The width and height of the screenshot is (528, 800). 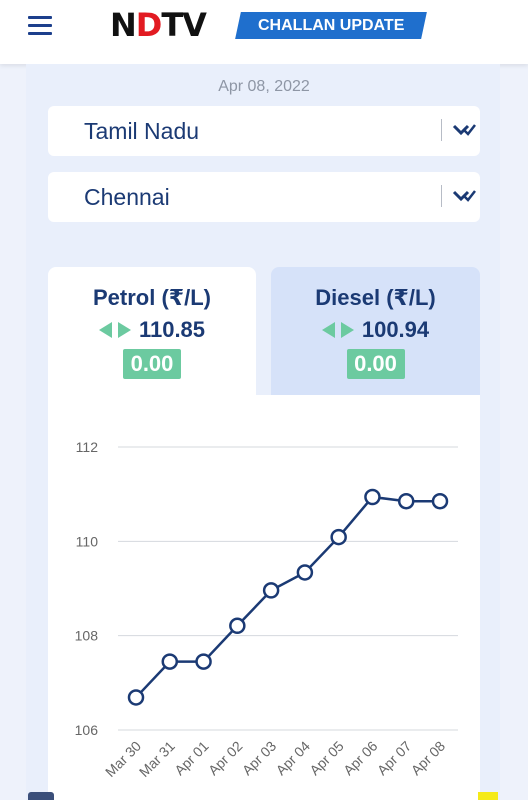 I want to click on tab-petrol: Petrol (₹/L) 110.85 0.00, so click(x=152, y=331).